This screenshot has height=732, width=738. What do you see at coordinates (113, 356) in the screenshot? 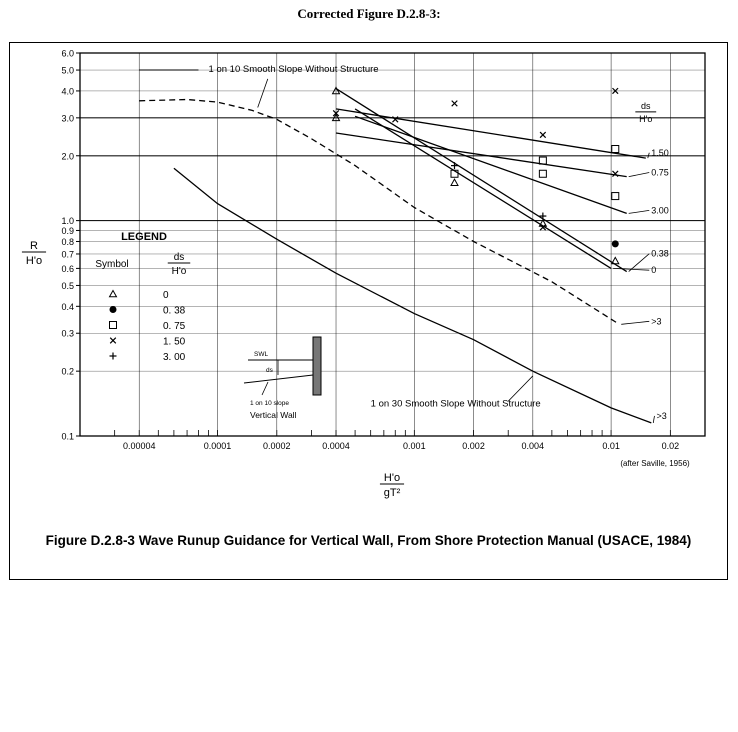
I see `legend-marker-plus` at bounding box center [113, 356].